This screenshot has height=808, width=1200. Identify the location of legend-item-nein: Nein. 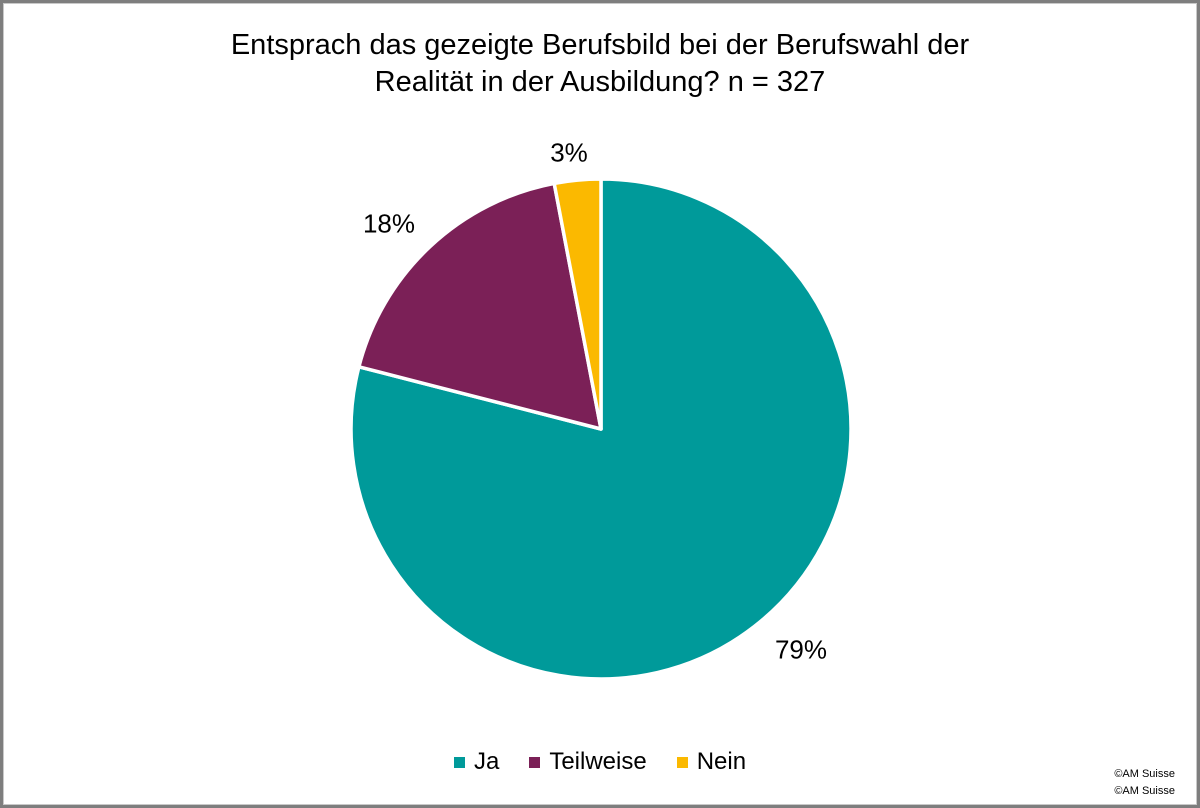
(711, 761).